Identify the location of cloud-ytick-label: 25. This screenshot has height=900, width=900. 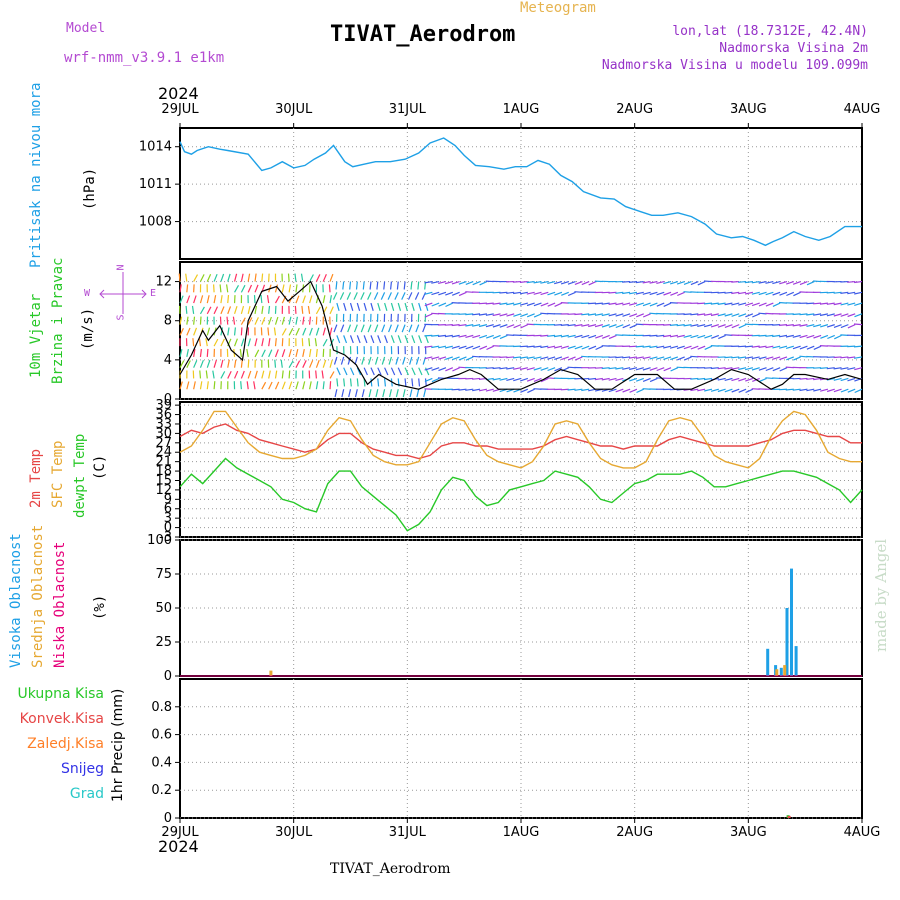
(163, 642).